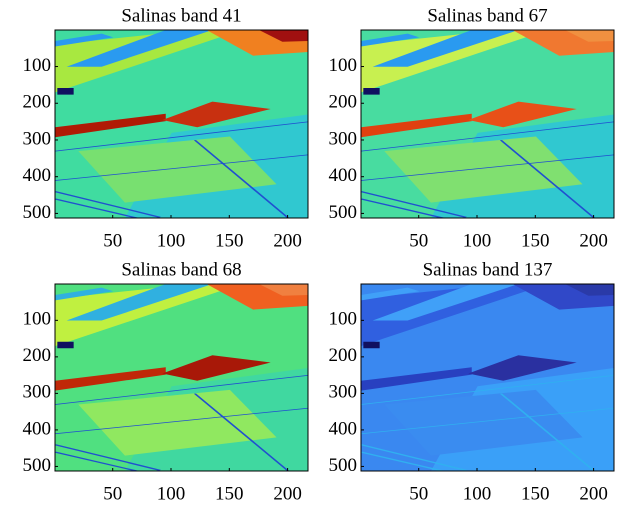  I want to click on chart-title: Salinas band 137, so click(488, 269).